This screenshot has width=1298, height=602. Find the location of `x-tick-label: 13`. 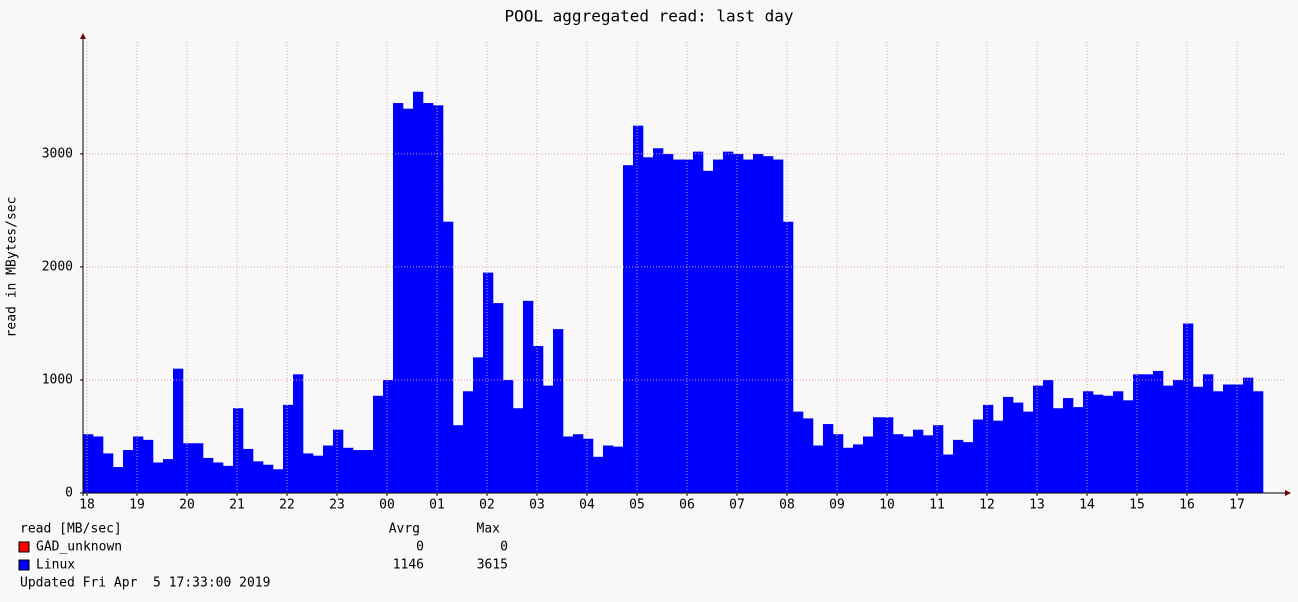

x-tick-label: 13 is located at coordinates (1037, 505).